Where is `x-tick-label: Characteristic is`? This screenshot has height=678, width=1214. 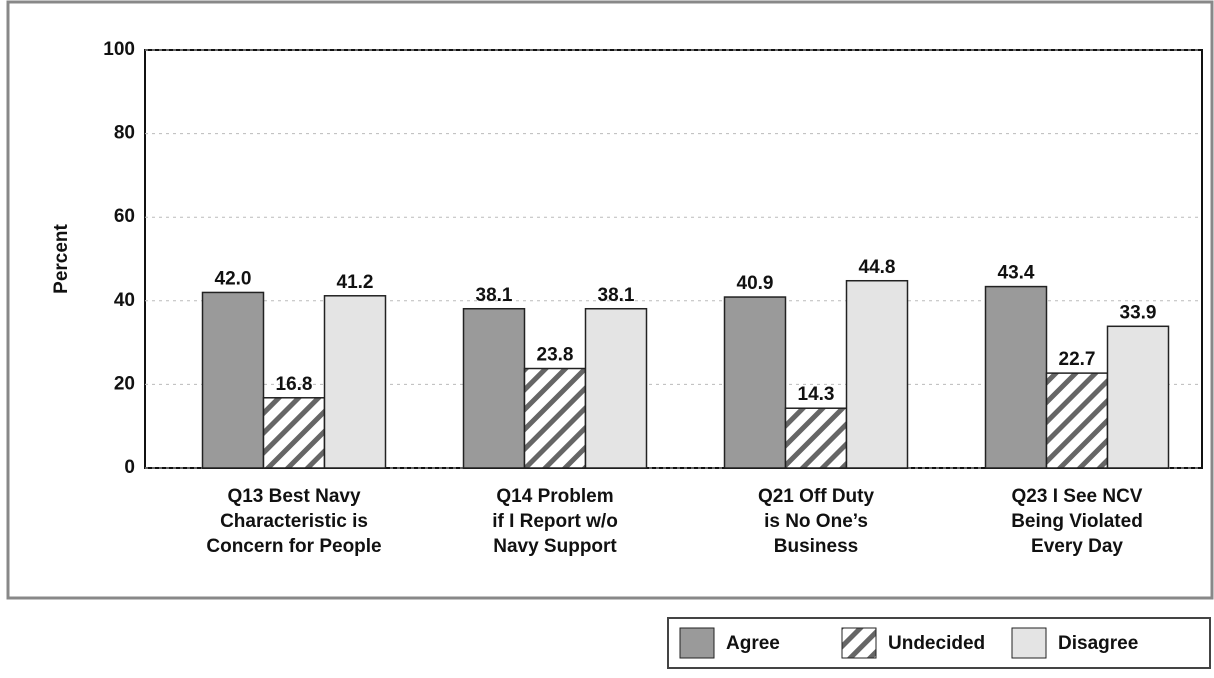
x-tick-label: Characteristic is is located at coordinates (294, 521).